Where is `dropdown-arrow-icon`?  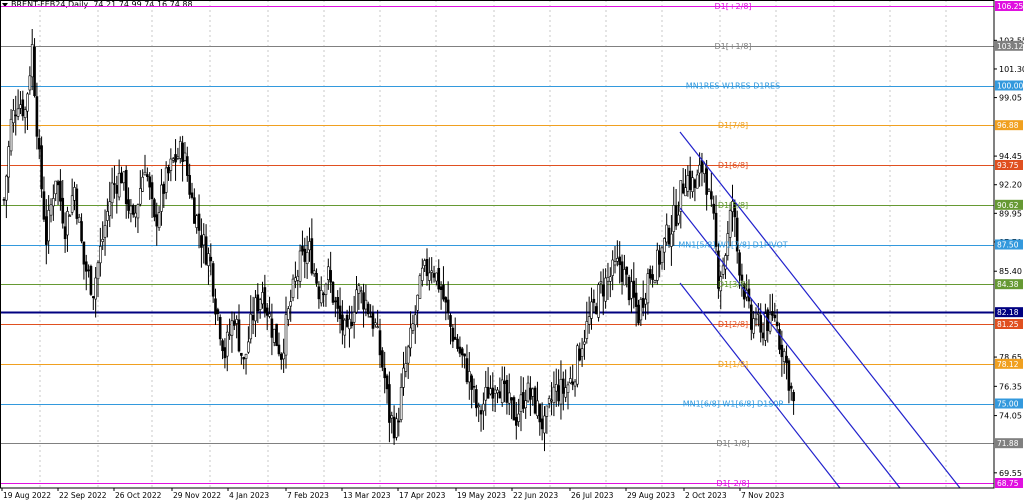 dropdown-arrow-icon is located at coordinates (5, 4).